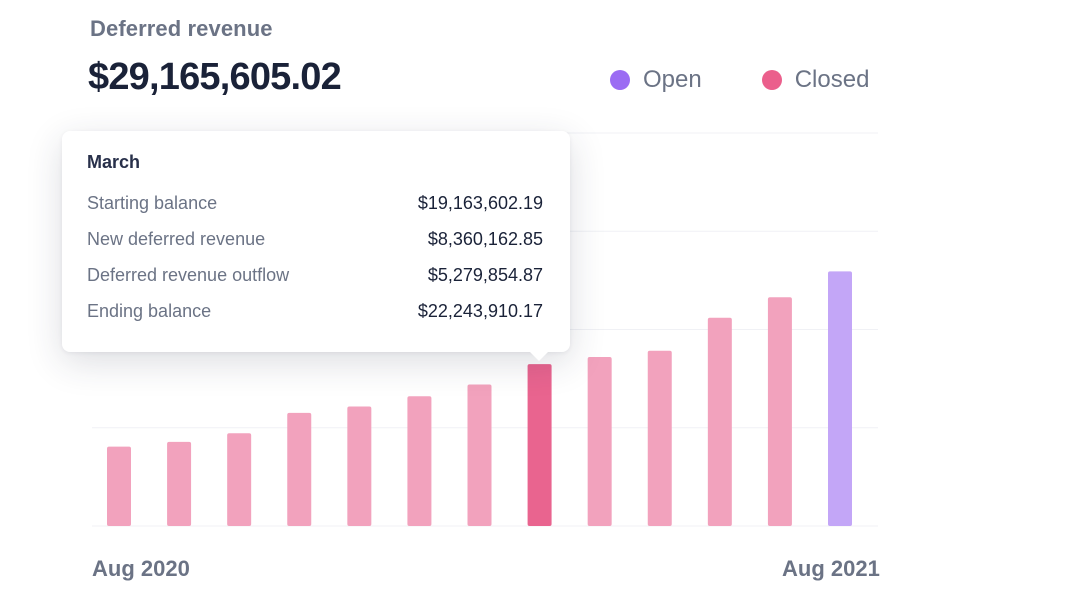 The height and width of the screenshot is (610, 1074). Describe the element at coordinates (181, 28) in the screenshot. I see `chart-title: Deferred revenue` at that location.